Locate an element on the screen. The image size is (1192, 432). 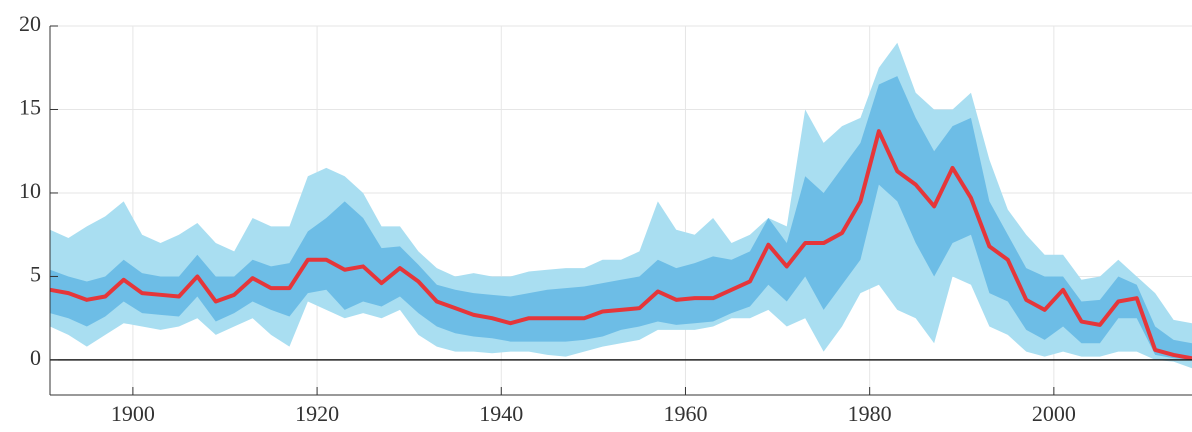
x-tick-label: 1960 is located at coordinates (685, 413).